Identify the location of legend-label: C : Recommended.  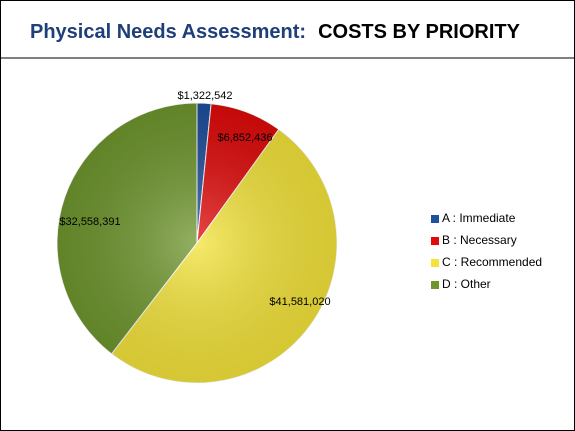
(492, 262).